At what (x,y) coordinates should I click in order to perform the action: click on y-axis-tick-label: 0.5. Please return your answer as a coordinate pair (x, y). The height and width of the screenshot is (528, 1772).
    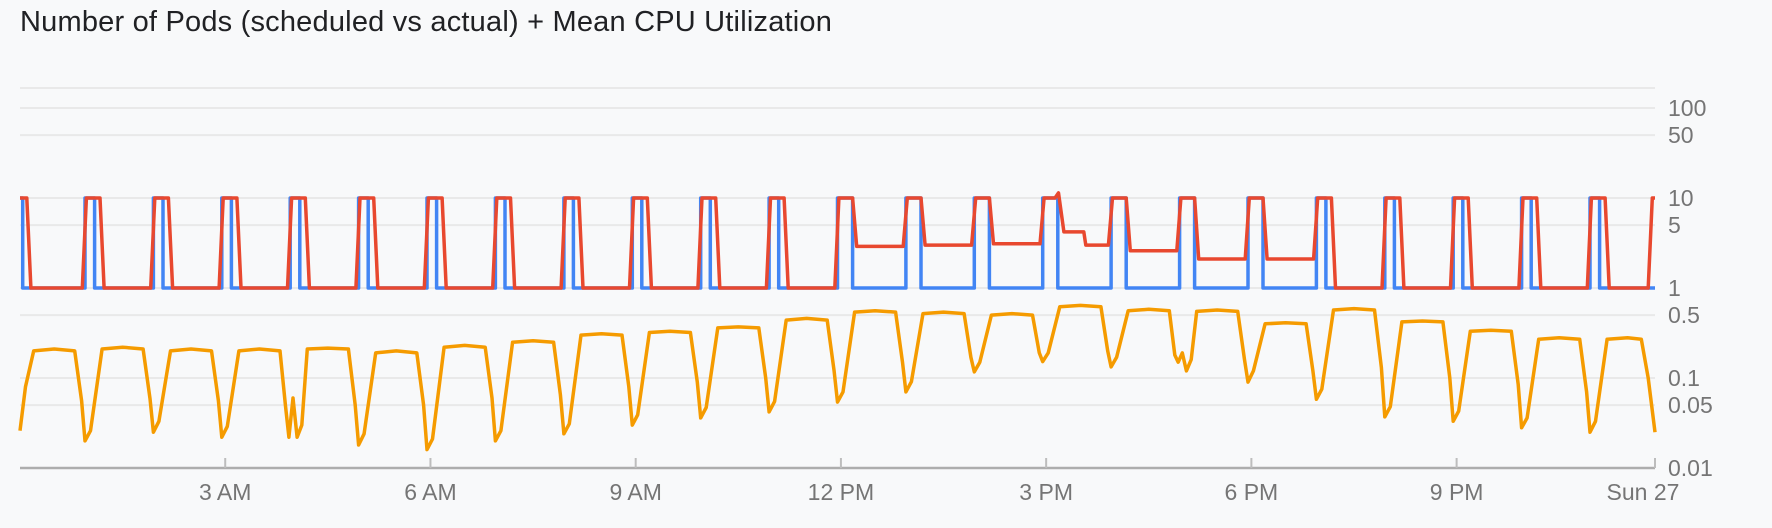
    Looking at the image, I should click on (1684, 315).